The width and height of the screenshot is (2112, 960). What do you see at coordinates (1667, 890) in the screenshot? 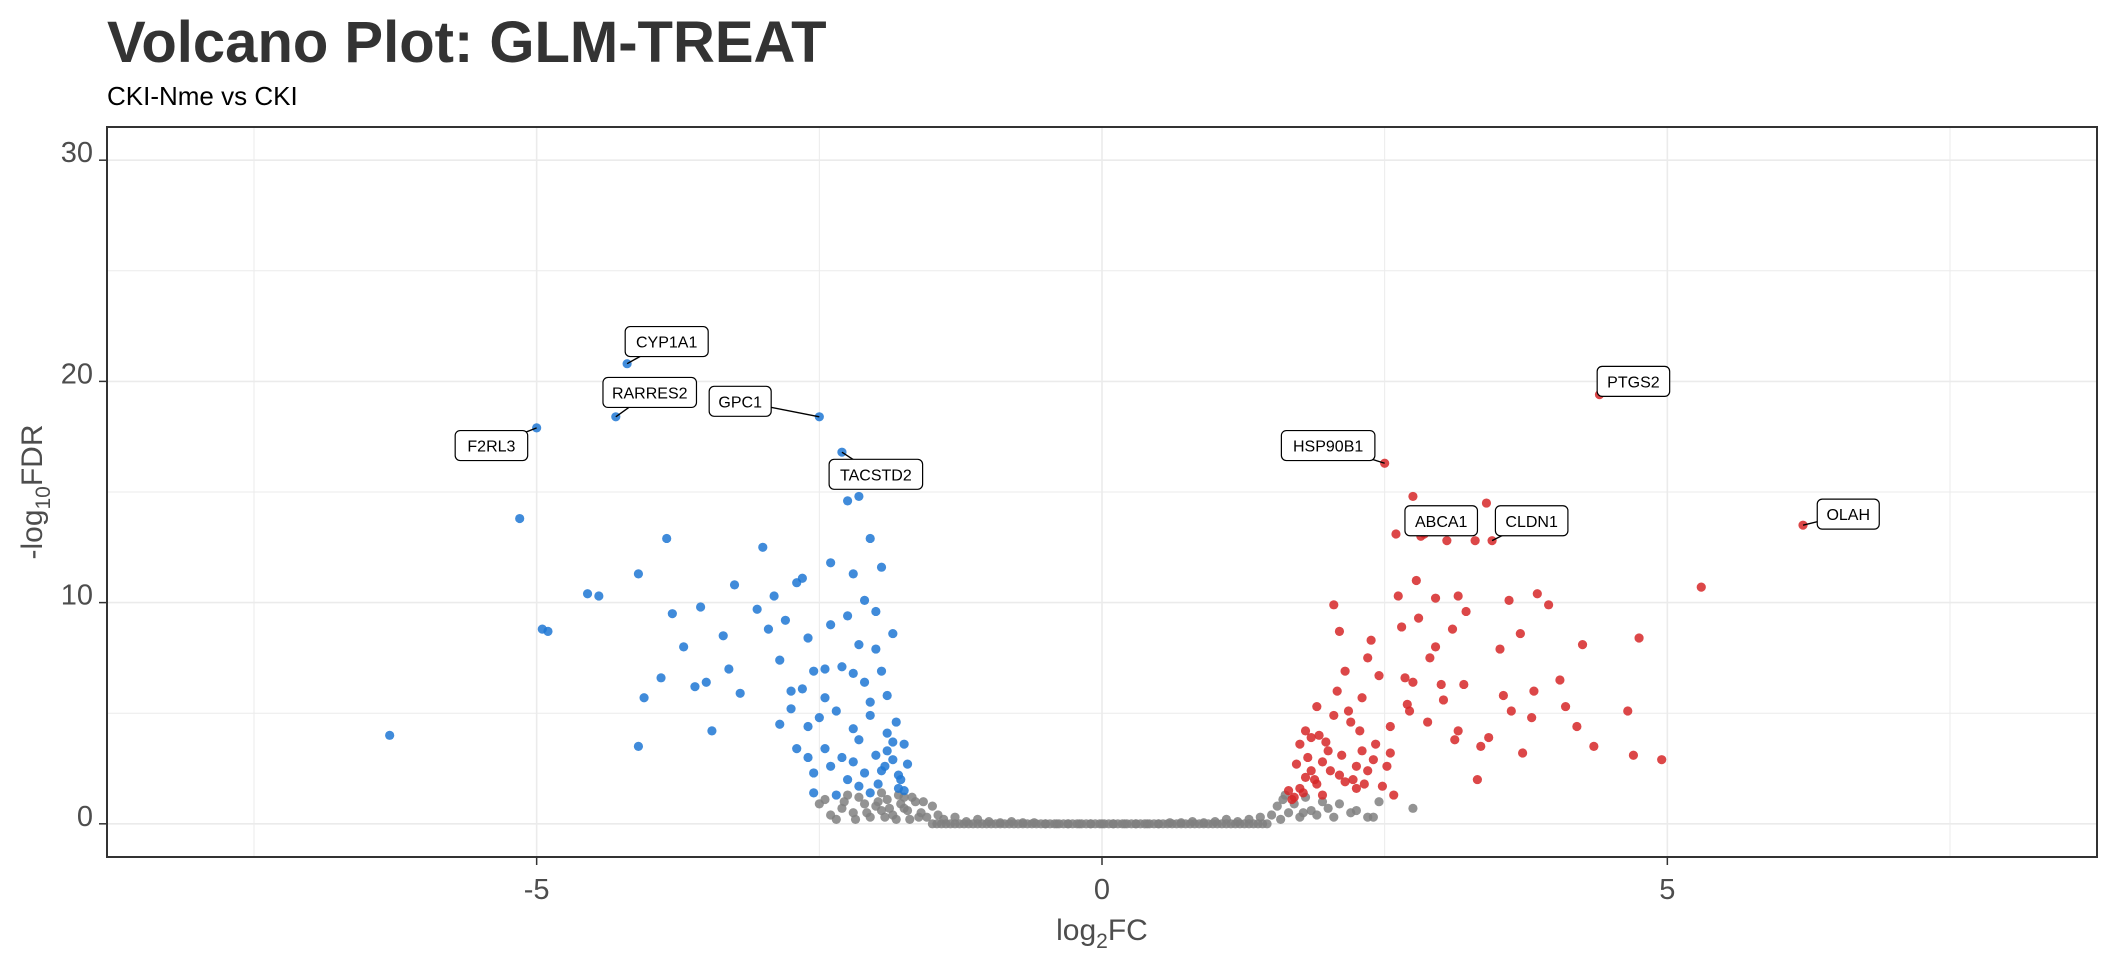
I see `x-tick-label: 5` at bounding box center [1667, 890].